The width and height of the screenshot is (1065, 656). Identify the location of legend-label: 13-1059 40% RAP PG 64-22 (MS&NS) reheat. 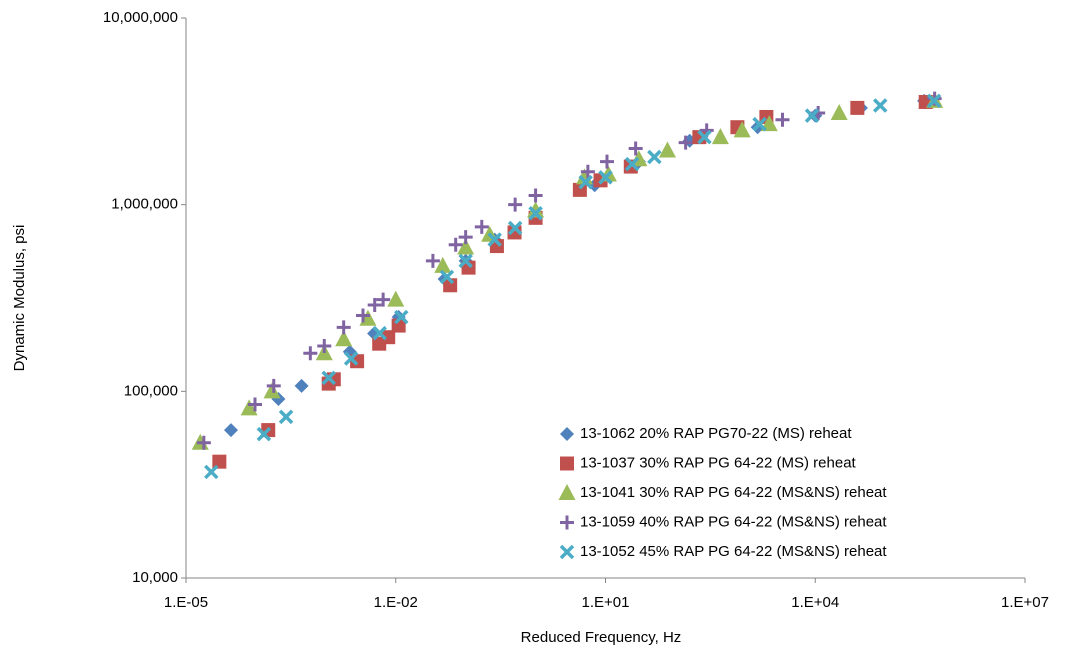
(733, 521).